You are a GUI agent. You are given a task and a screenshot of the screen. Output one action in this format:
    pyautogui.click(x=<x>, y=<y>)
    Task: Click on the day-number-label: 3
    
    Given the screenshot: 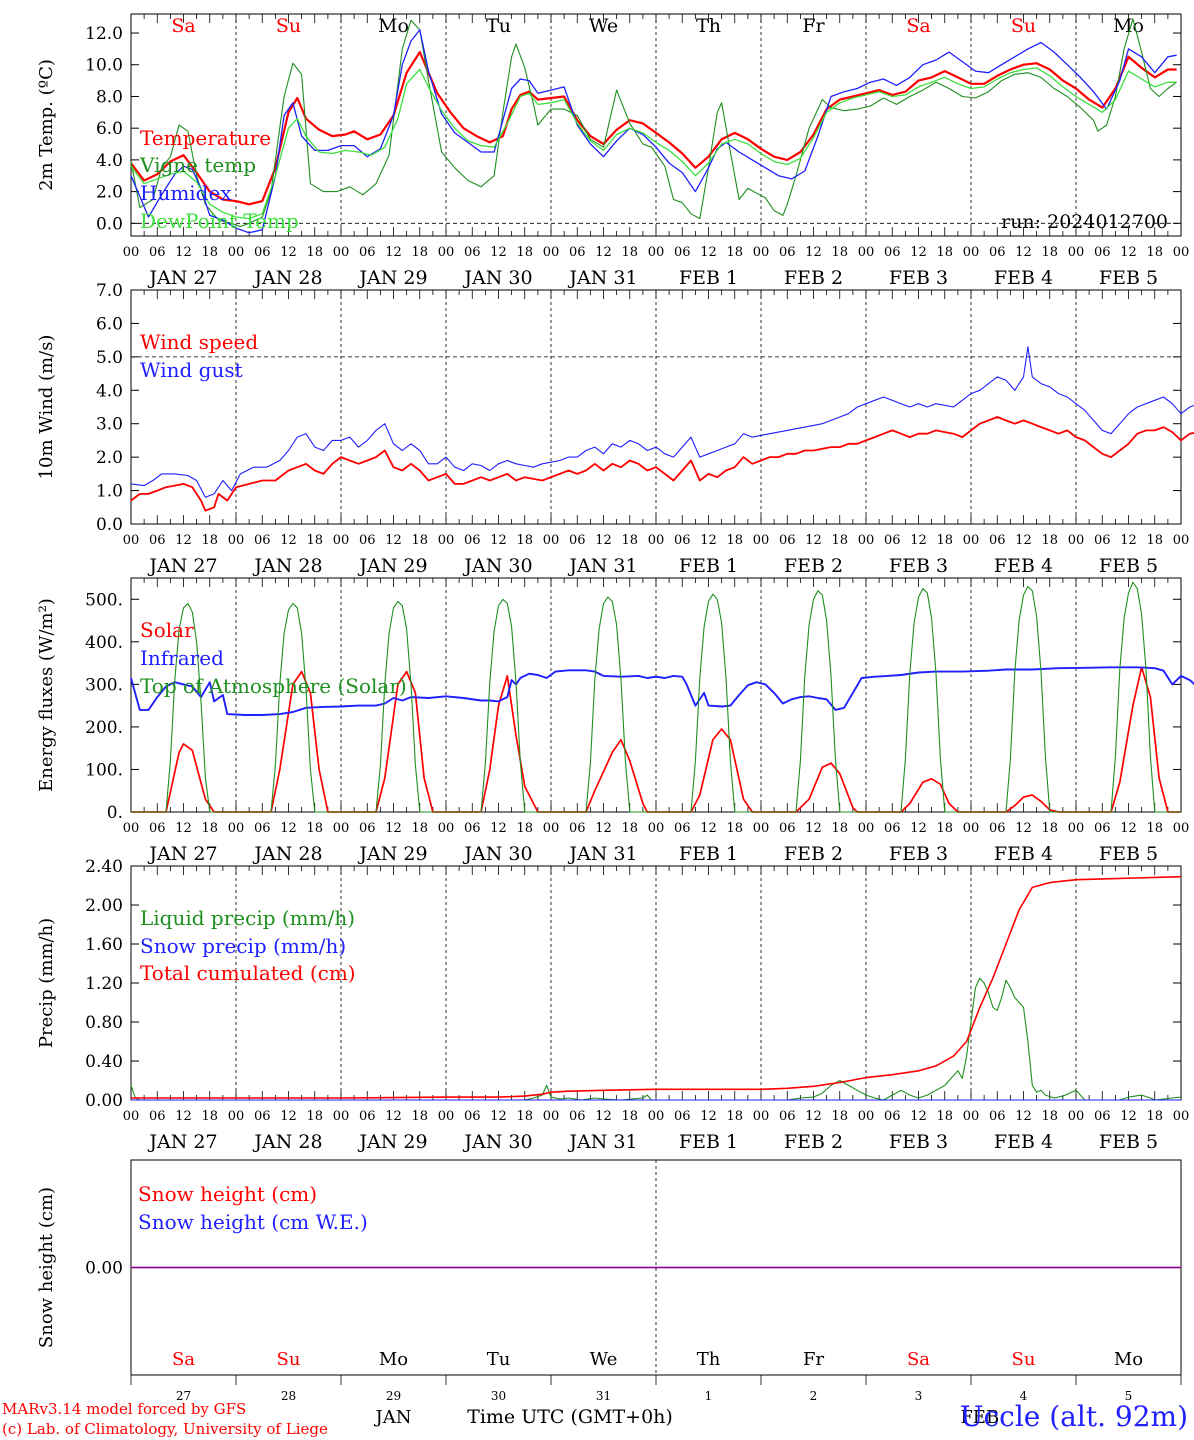 What is the action you would take?
    pyautogui.click(x=919, y=1396)
    